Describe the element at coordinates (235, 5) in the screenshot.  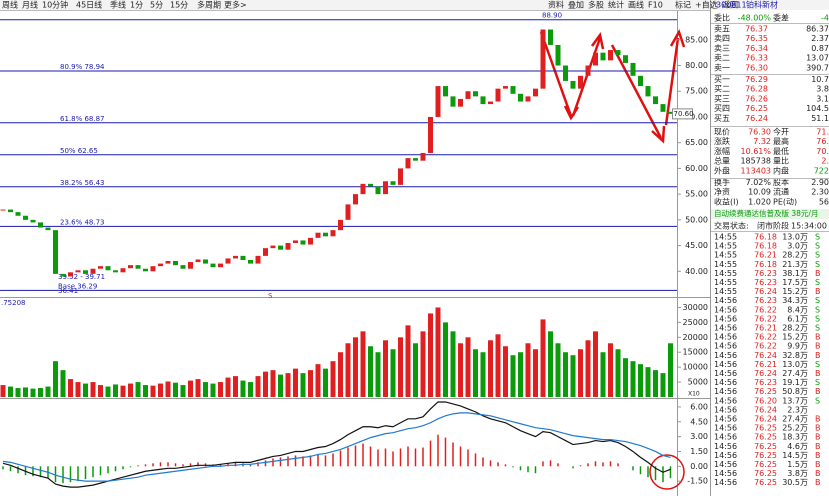
I see `toolbar-item: 更多>` at that location.